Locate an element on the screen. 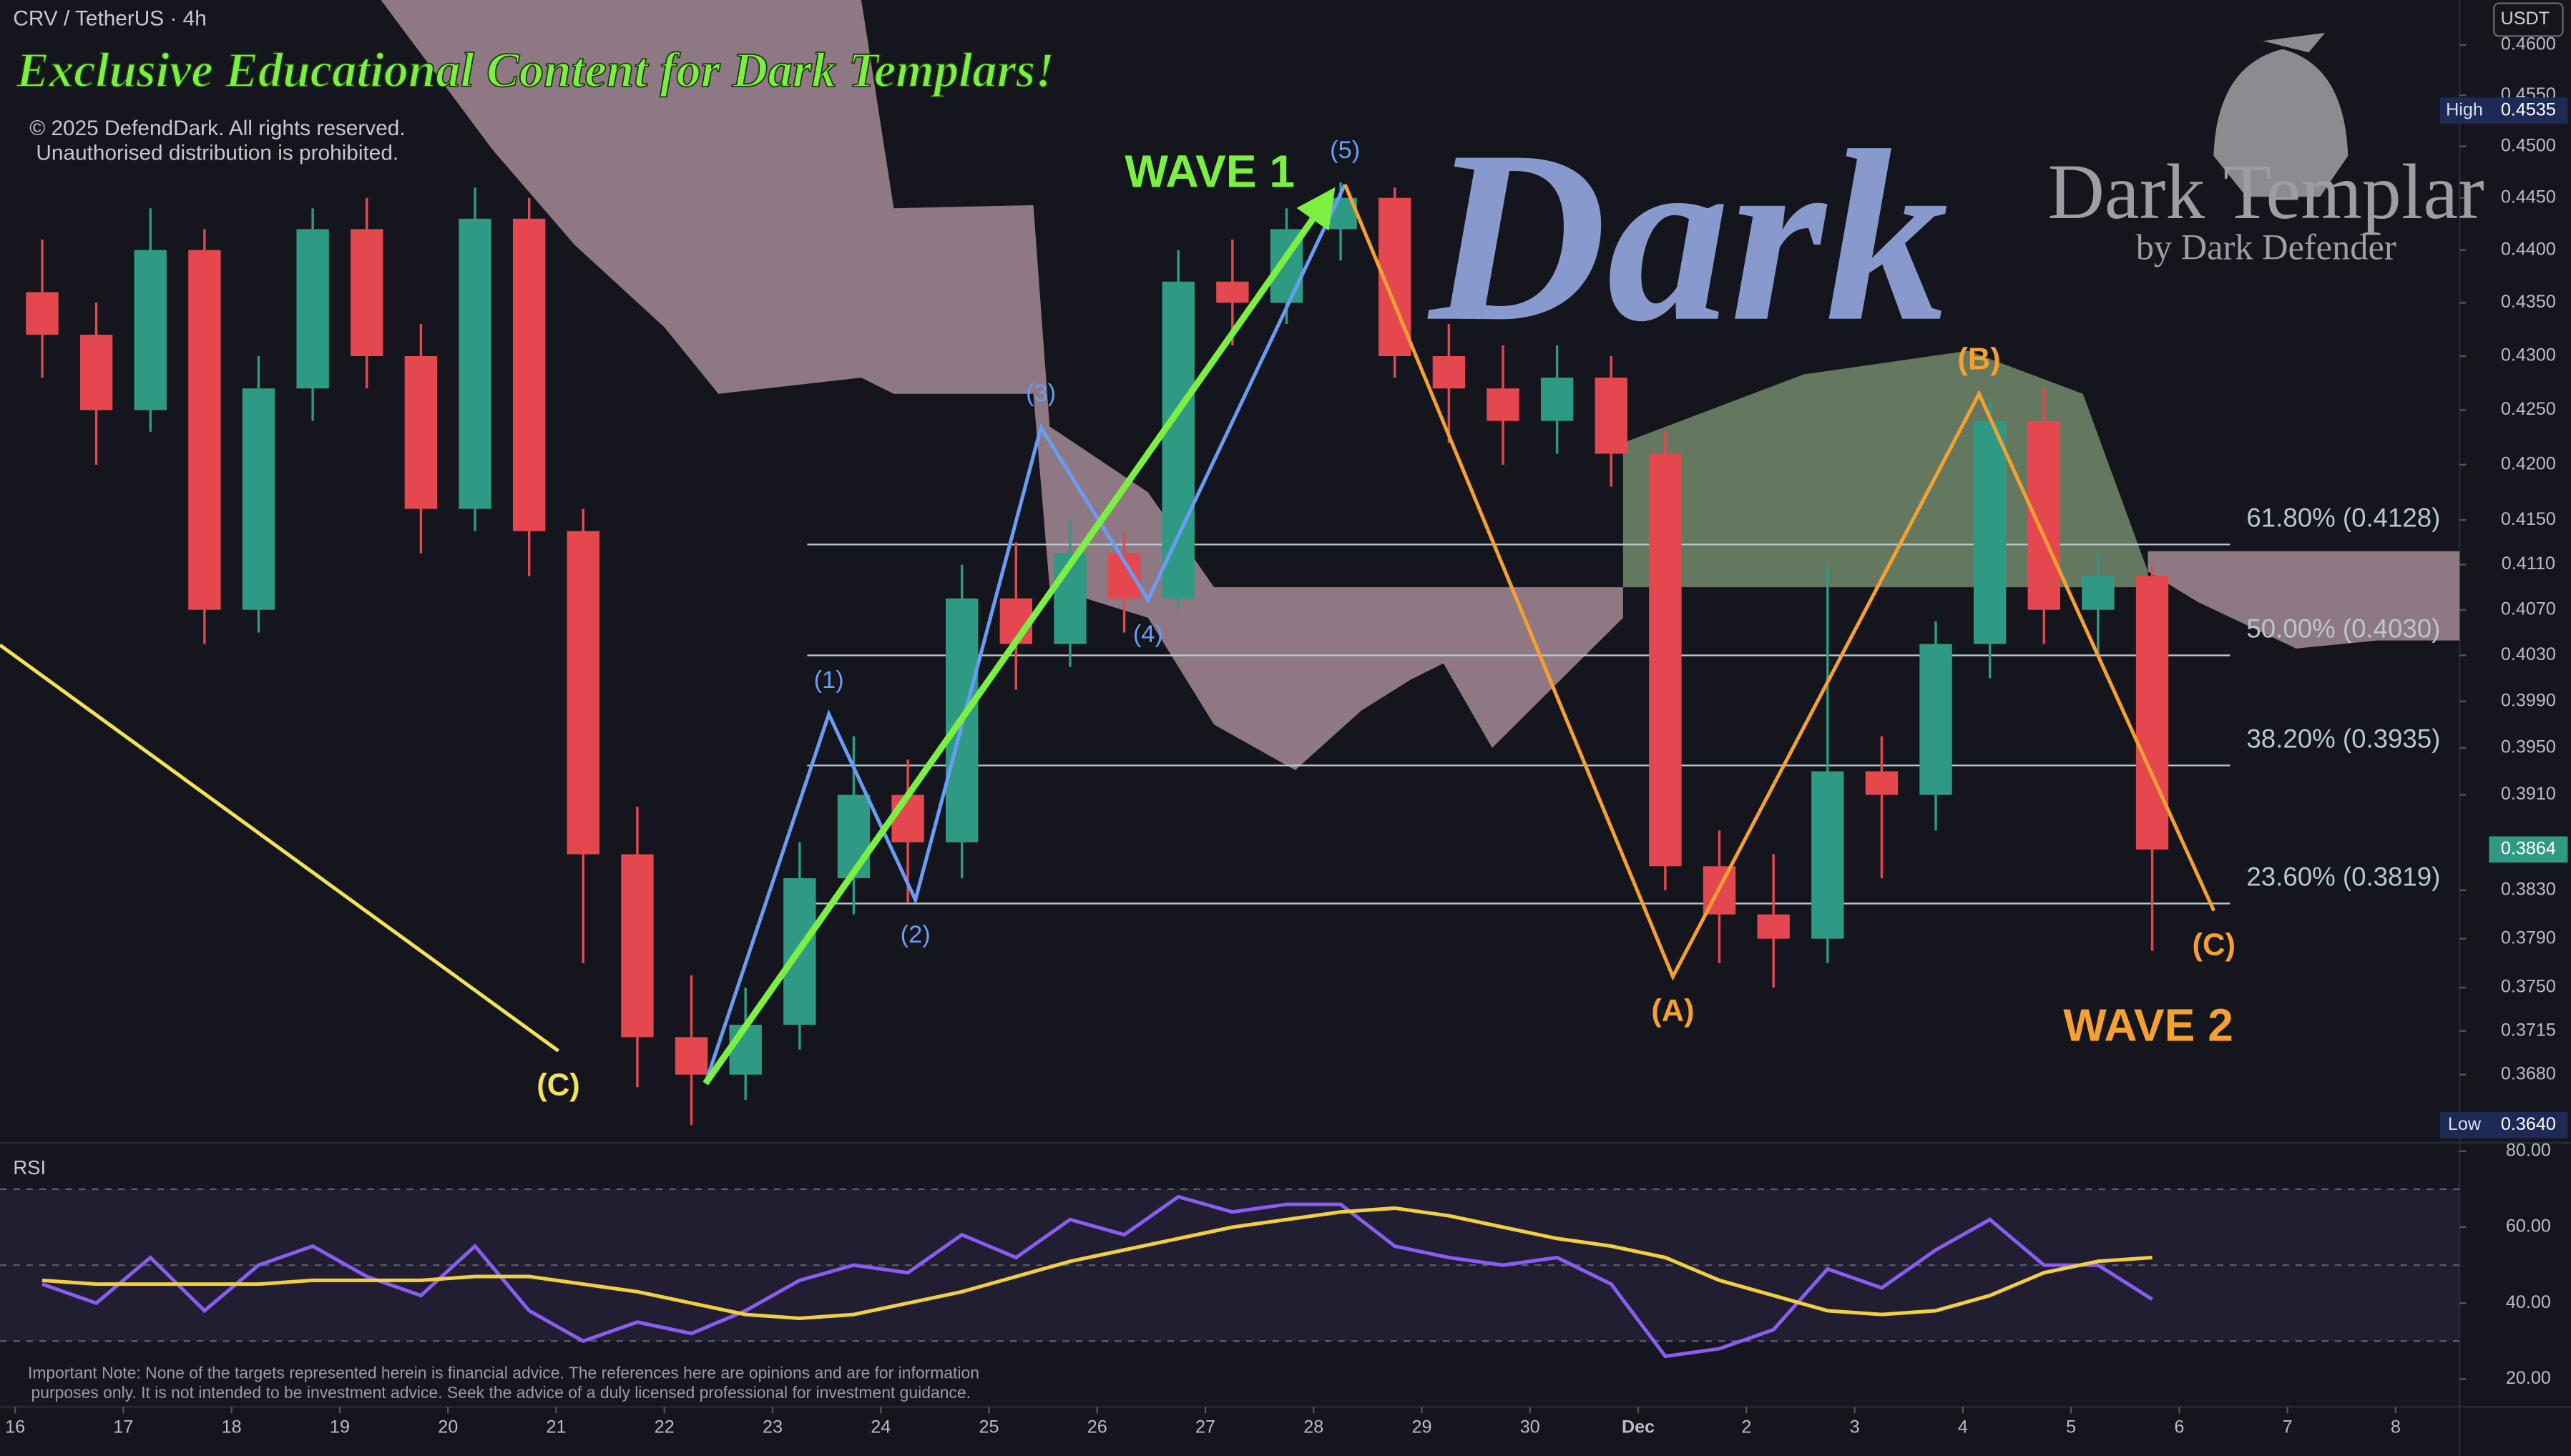  x-tick-label: 19 is located at coordinates (340, 1427).